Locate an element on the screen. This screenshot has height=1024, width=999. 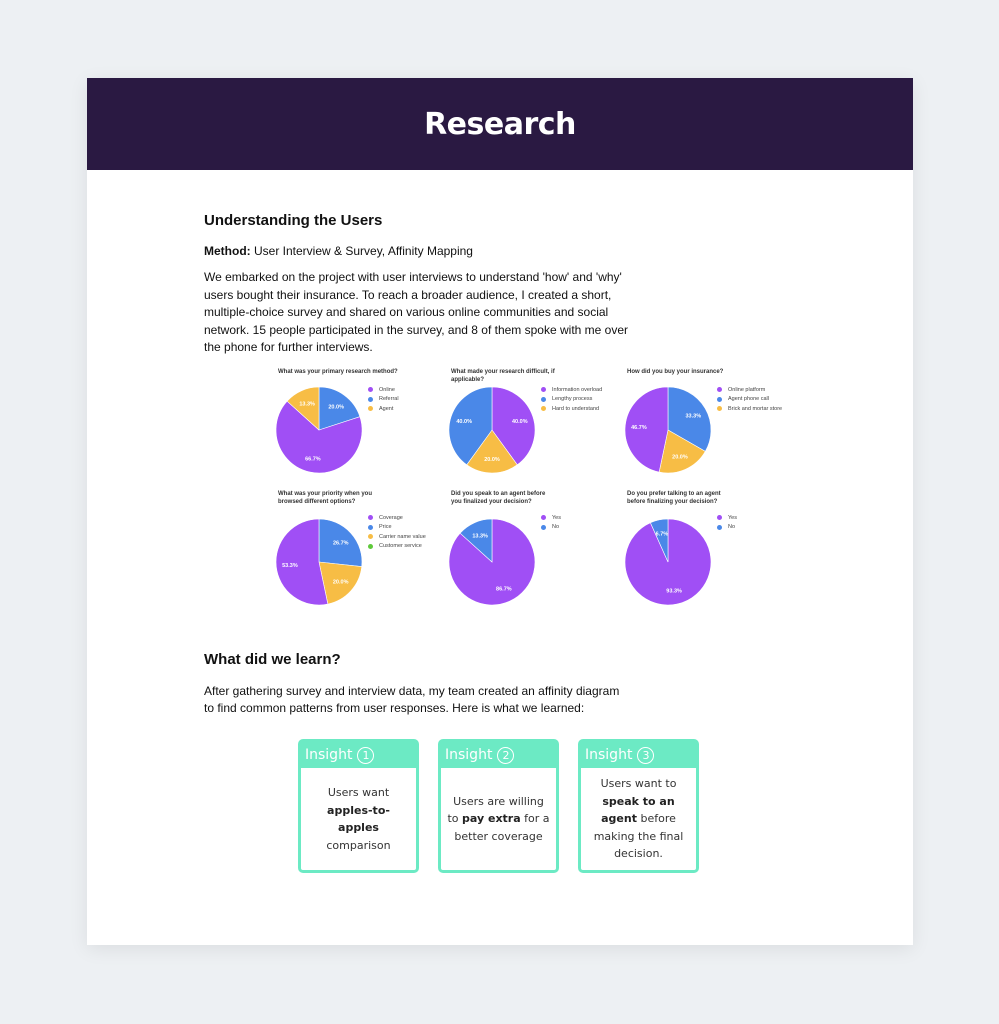
header-banner: Research is located at coordinates (500, 124).